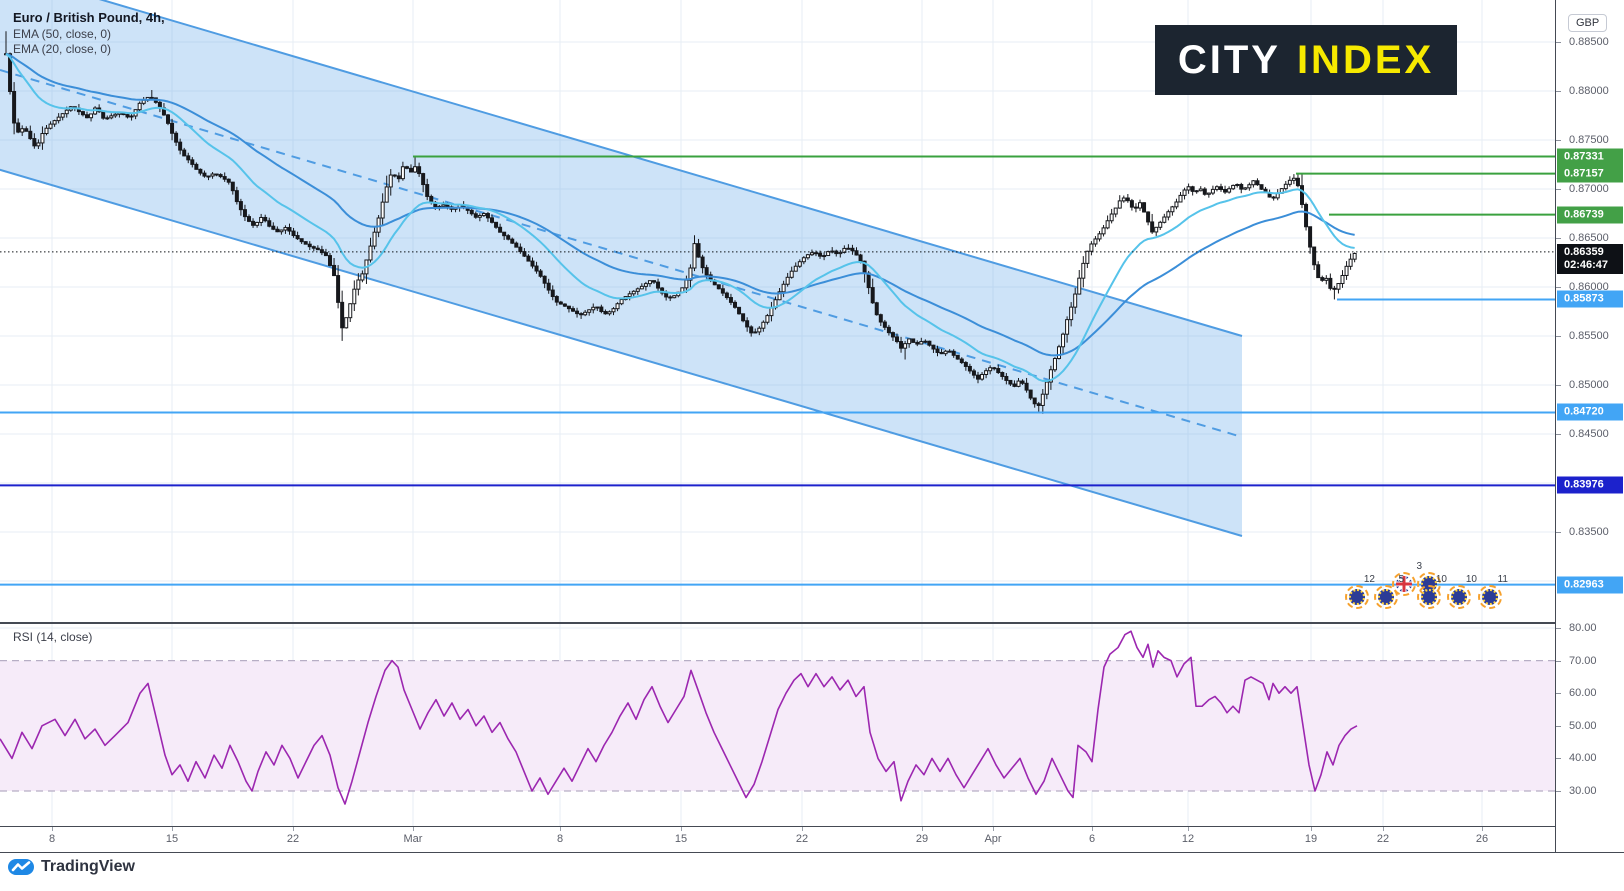 Image resolution: width=1624 pixels, height=891 pixels. Describe the element at coordinates (1401, 579) in the screenshot. I see `event-count-label: 5` at that location.